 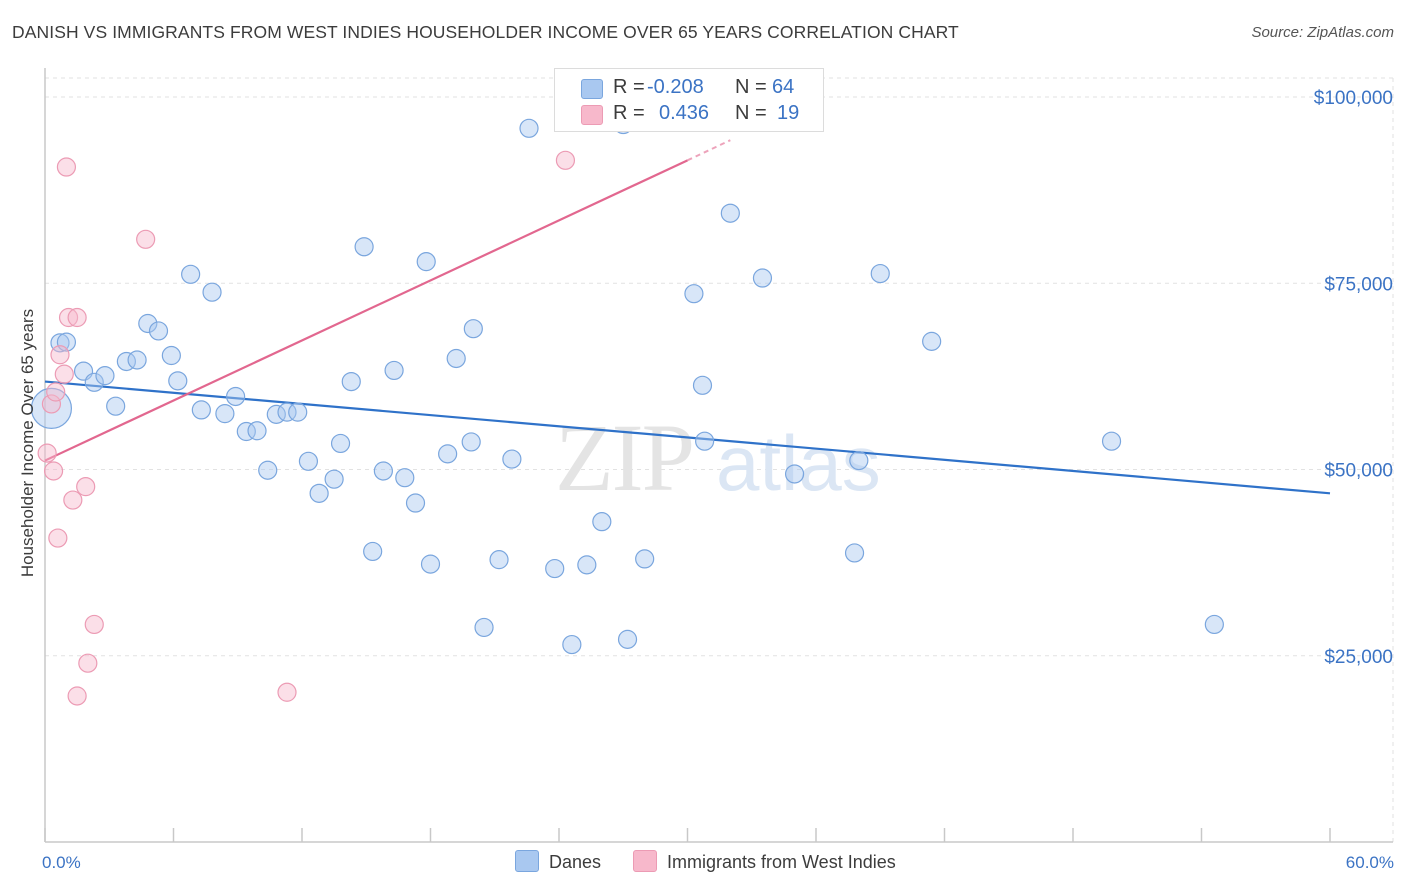 I want to click on watermark-atlas: atlas, so click(x=798, y=463).